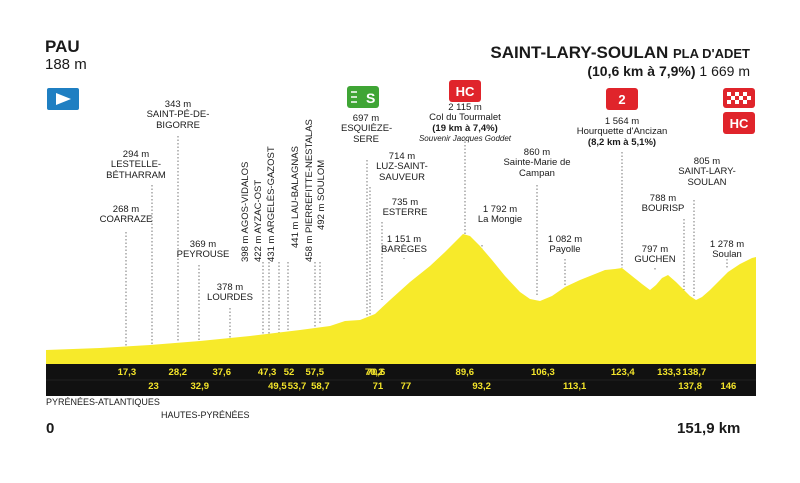  Describe the element at coordinates (367, 134) in the screenshot. I see `sprint-name: ESQUIÈZE-SERE` at that location.